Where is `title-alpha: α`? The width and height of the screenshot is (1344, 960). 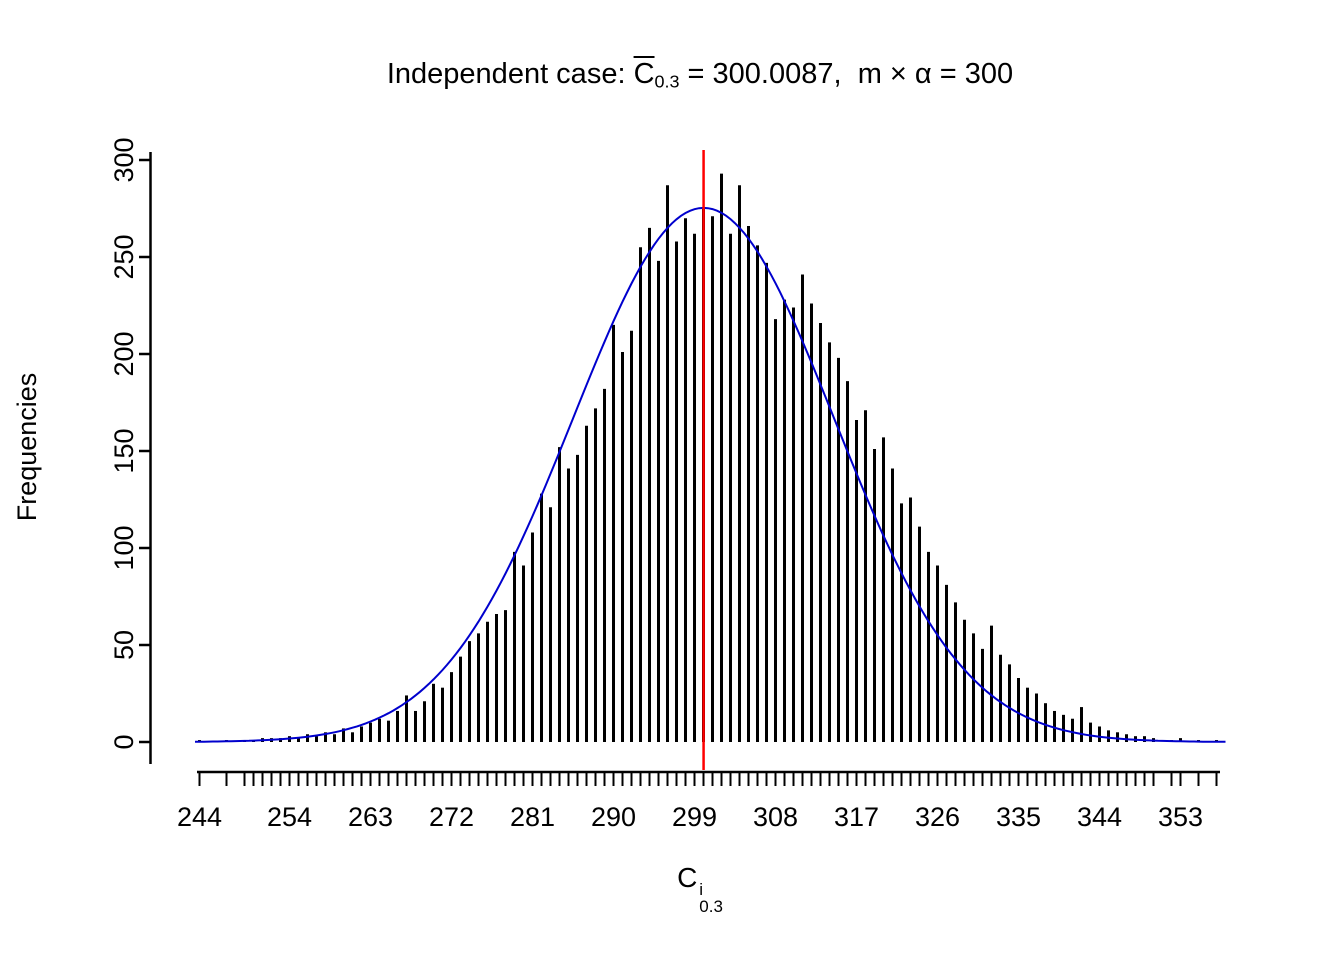 title-alpha: α is located at coordinates (923, 74).